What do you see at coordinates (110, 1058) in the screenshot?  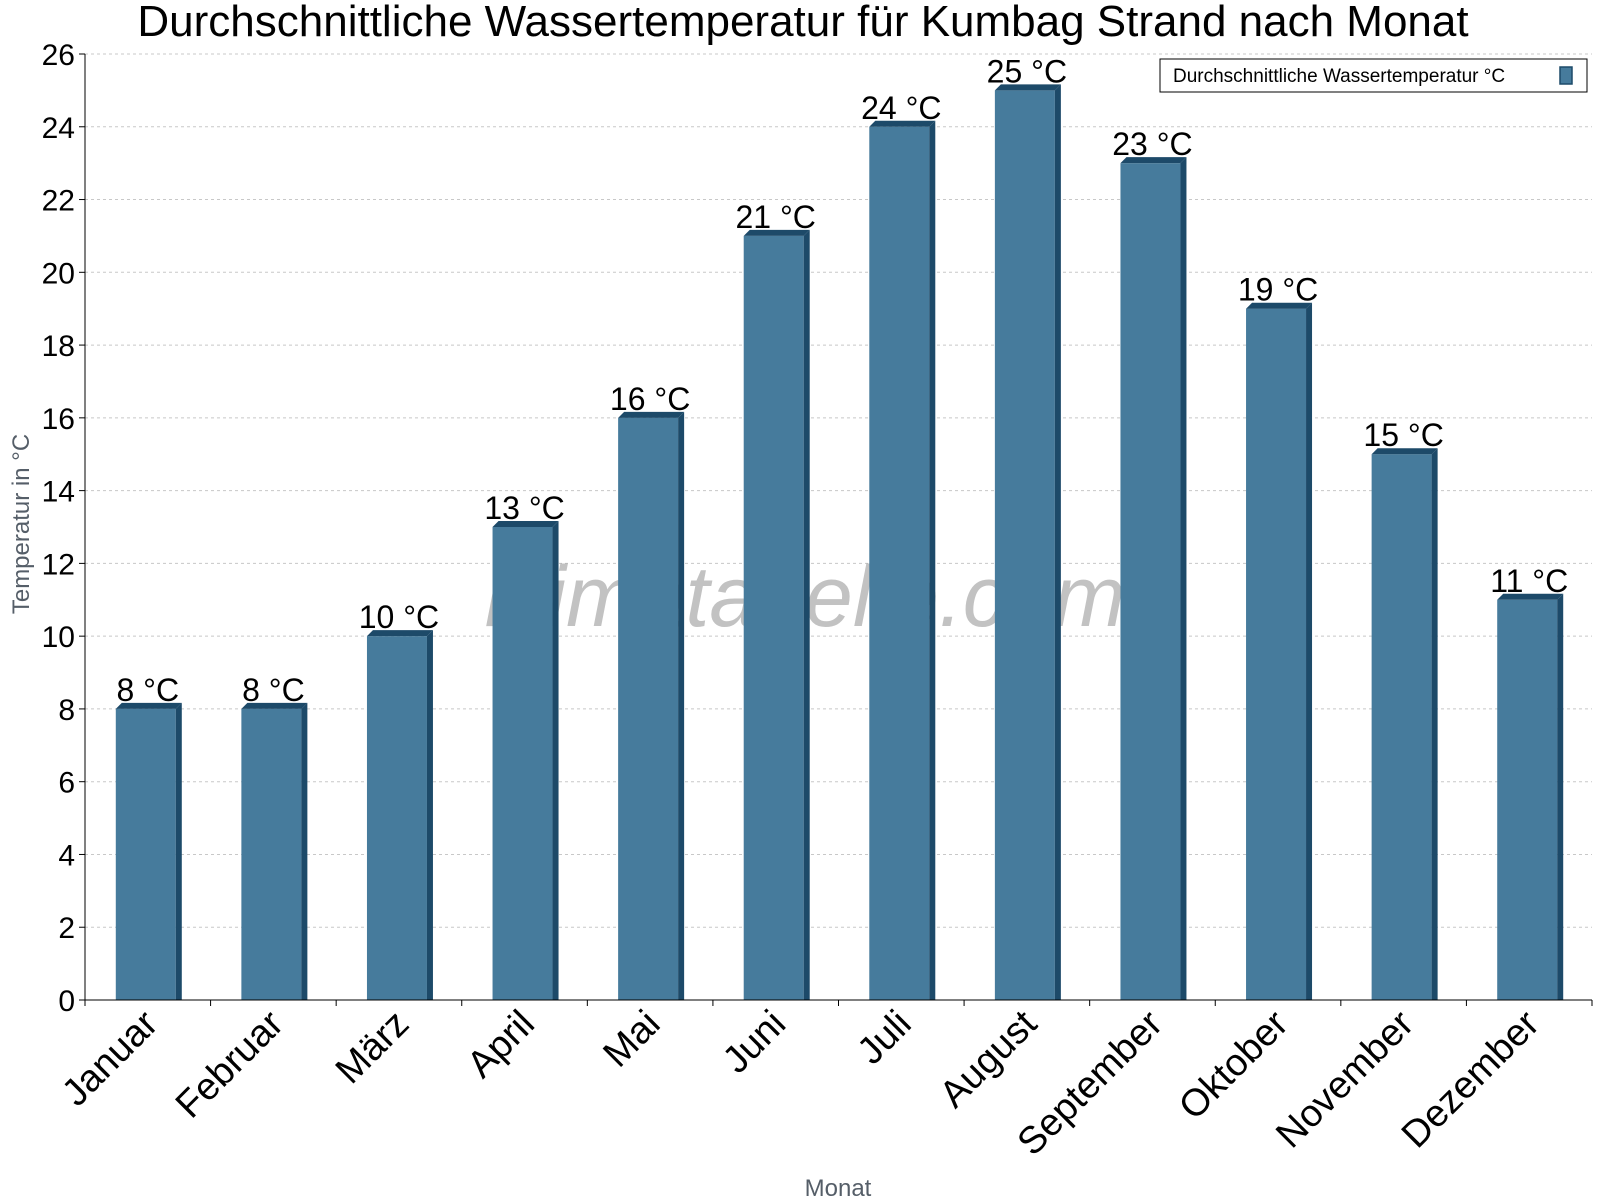 I see `x-tick-label: Januar` at bounding box center [110, 1058].